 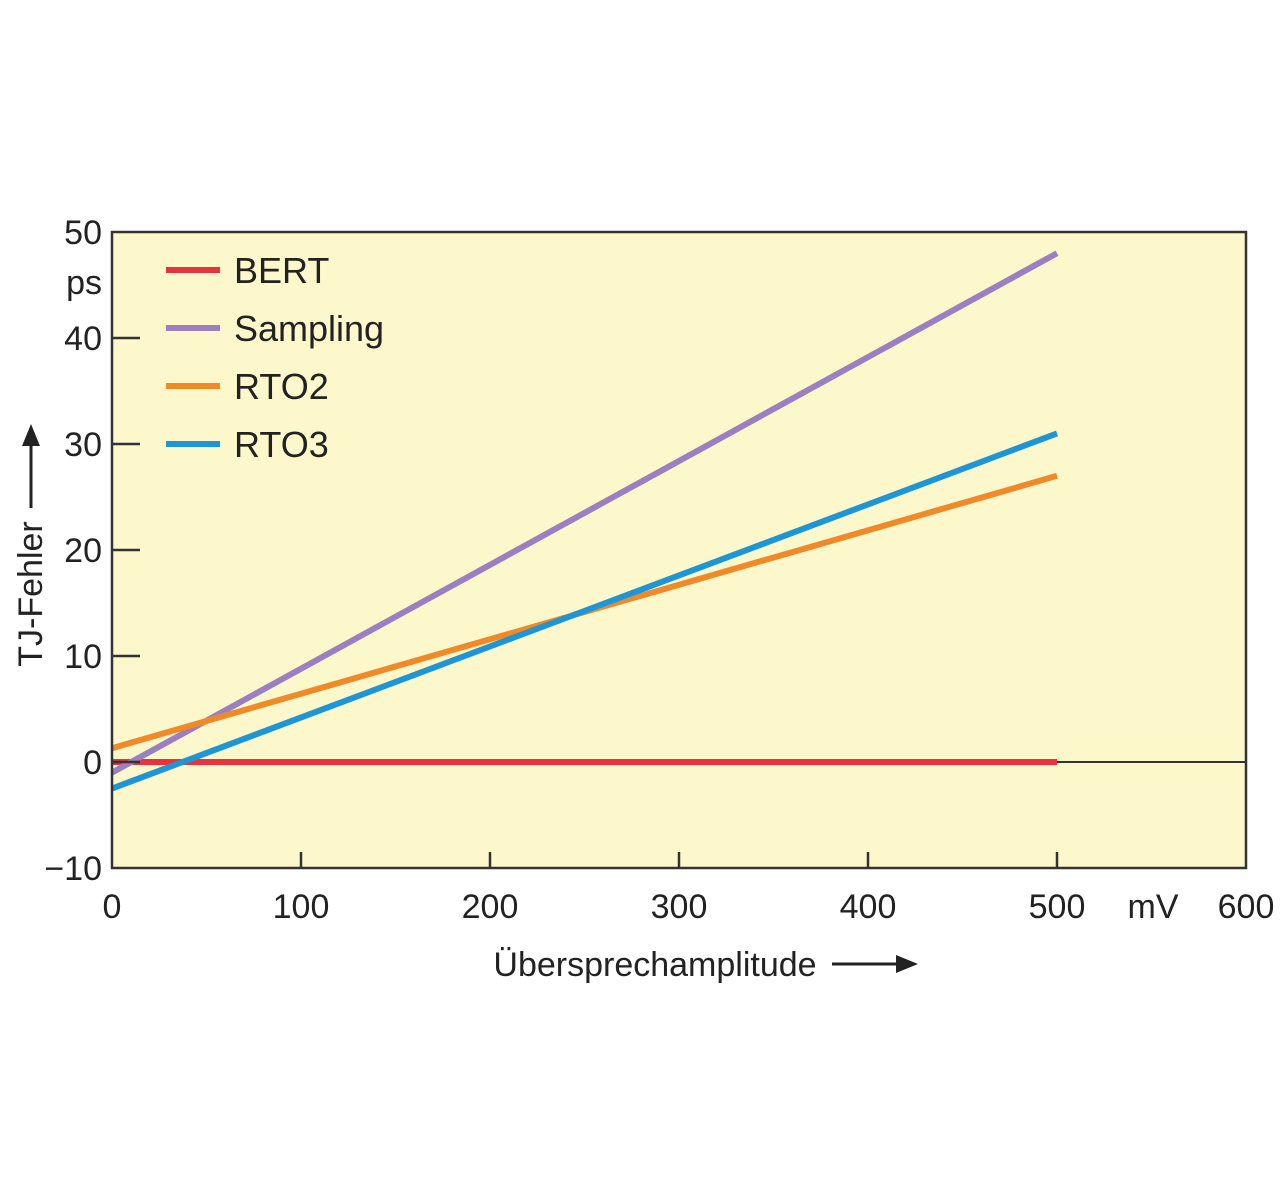 I want to click on legend-label-bert: BERT, so click(x=281, y=270).